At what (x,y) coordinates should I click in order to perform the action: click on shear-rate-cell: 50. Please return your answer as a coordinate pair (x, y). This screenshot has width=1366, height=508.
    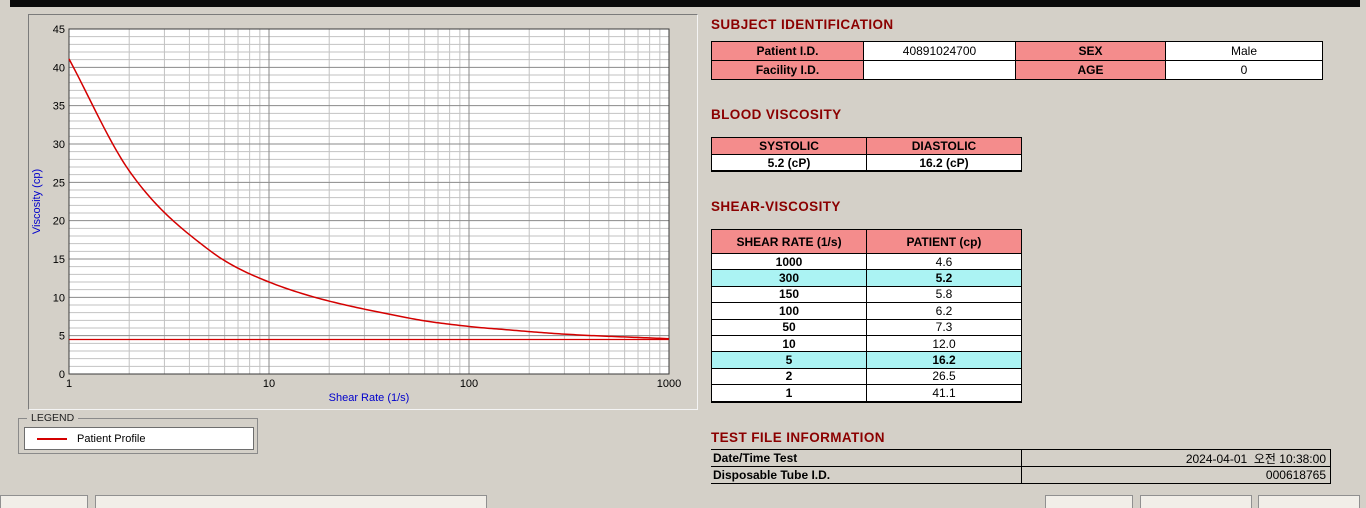
    Looking at the image, I should click on (789, 327).